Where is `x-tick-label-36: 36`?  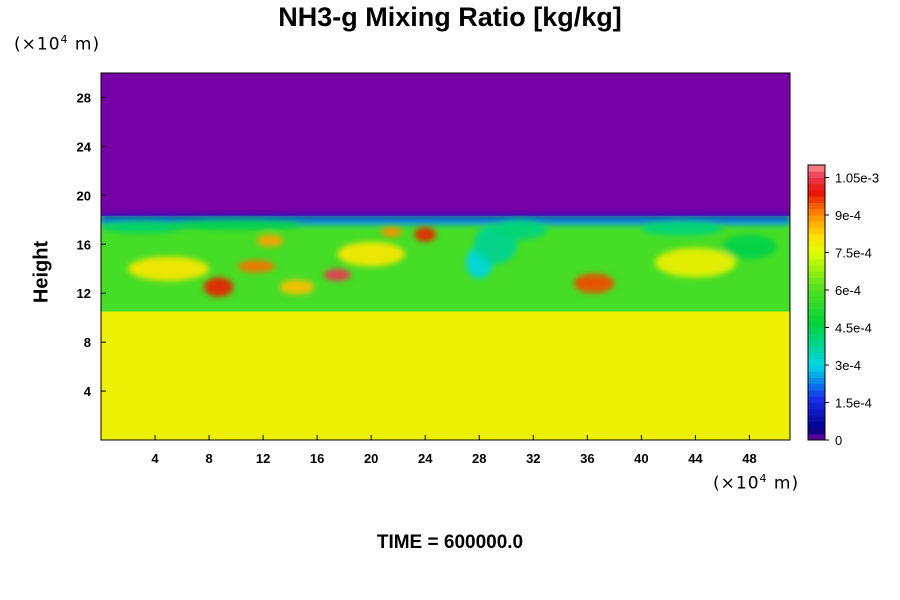
x-tick-label-36: 36 is located at coordinates (587, 458).